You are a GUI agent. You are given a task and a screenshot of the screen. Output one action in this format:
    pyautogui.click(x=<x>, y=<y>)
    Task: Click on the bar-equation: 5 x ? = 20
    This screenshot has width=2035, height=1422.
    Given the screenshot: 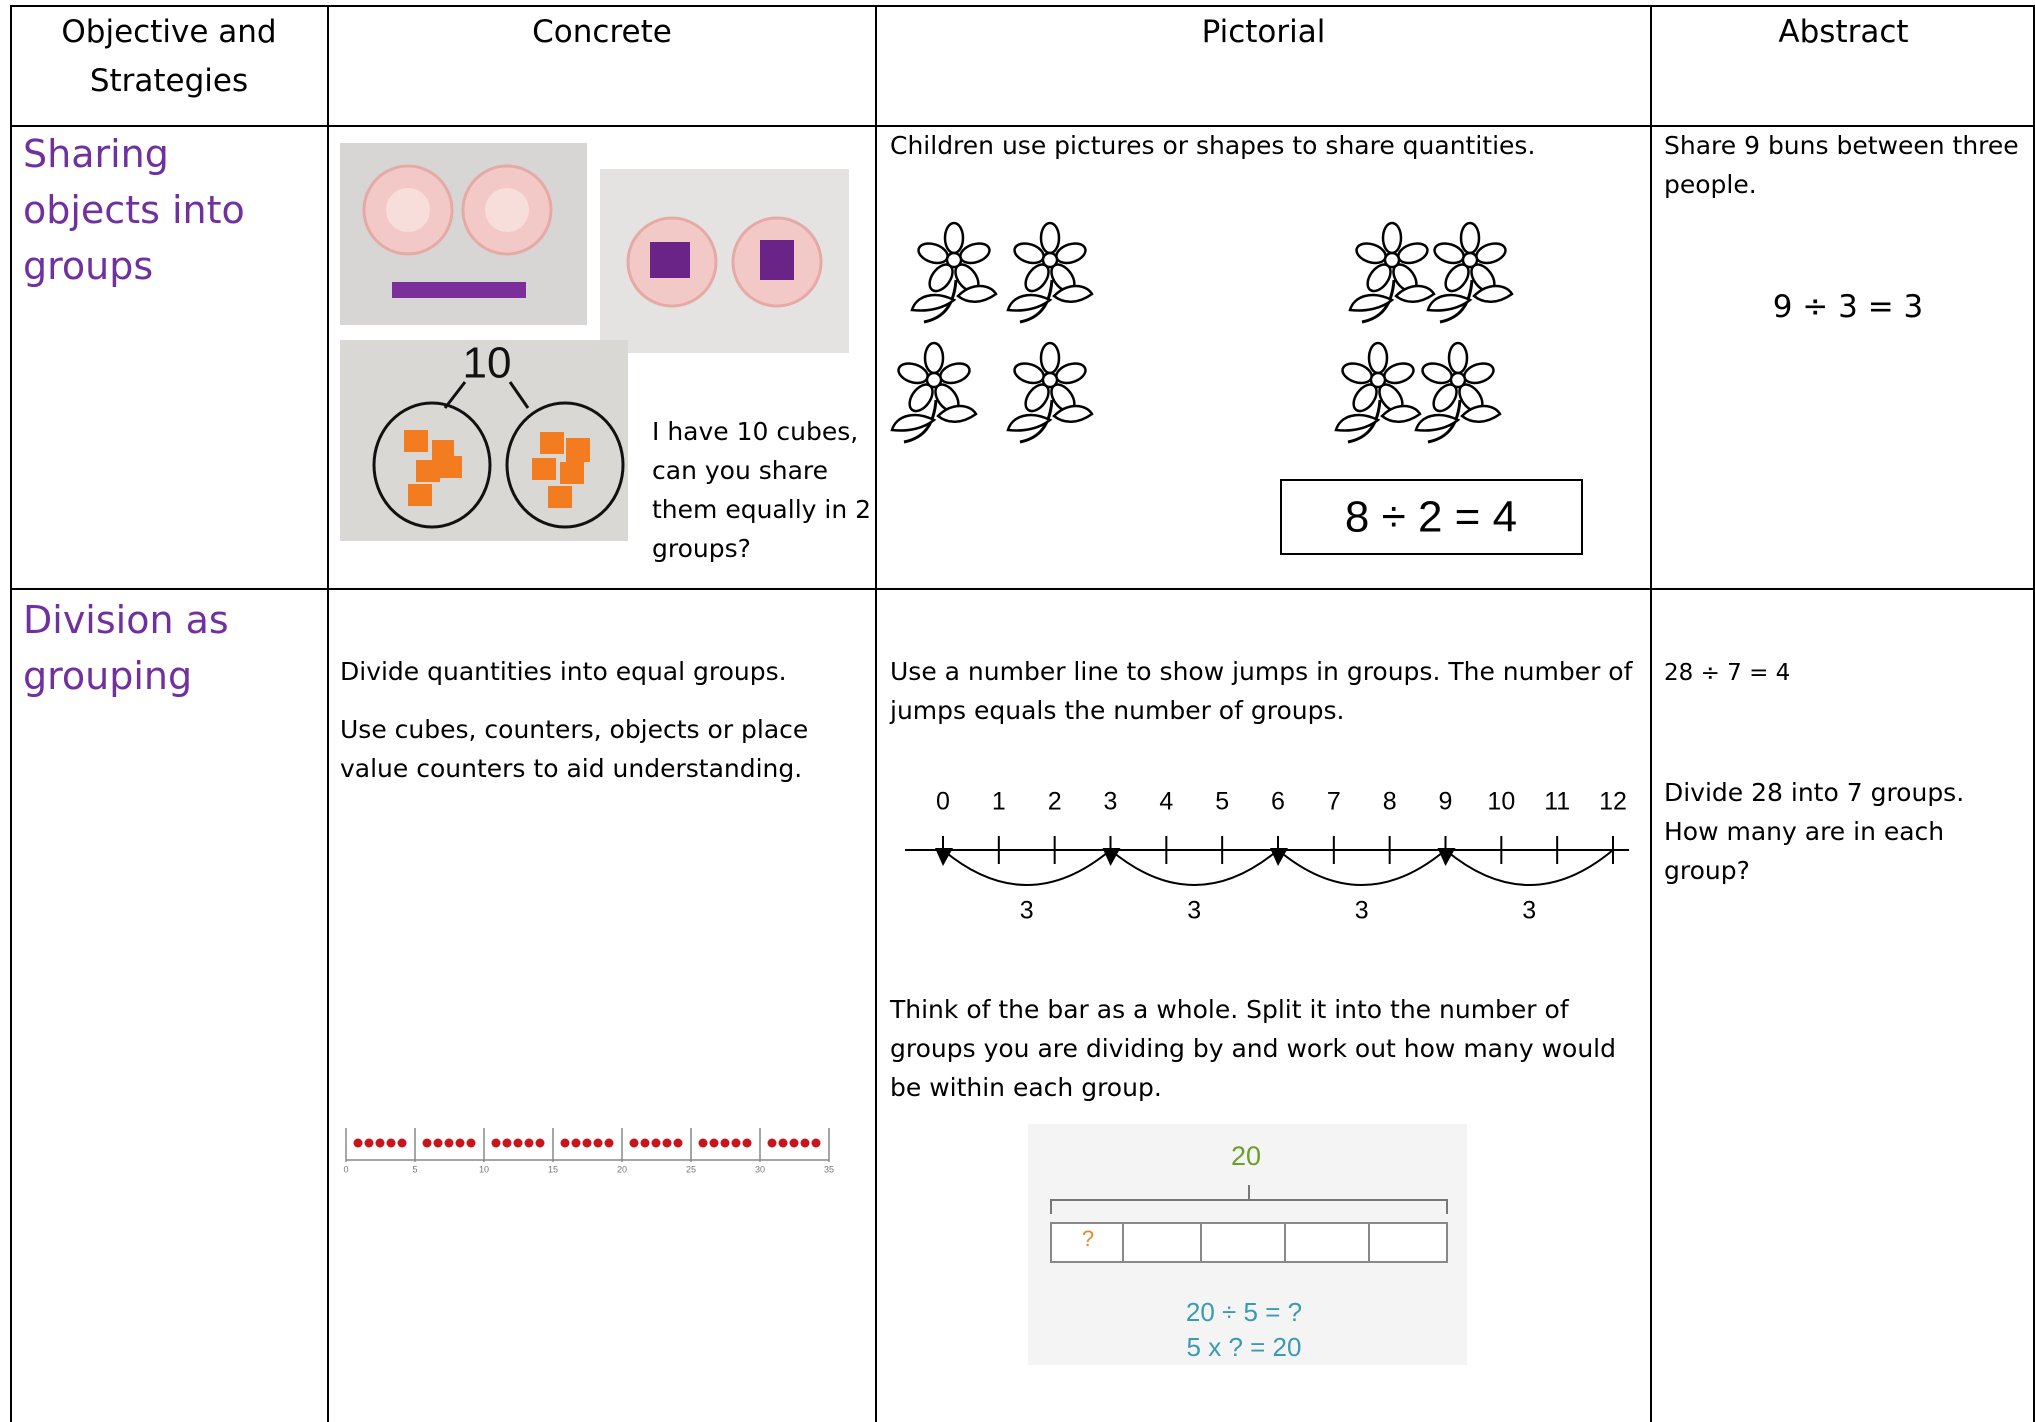 What is the action you would take?
    pyautogui.click(x=1244, y=1347)
    